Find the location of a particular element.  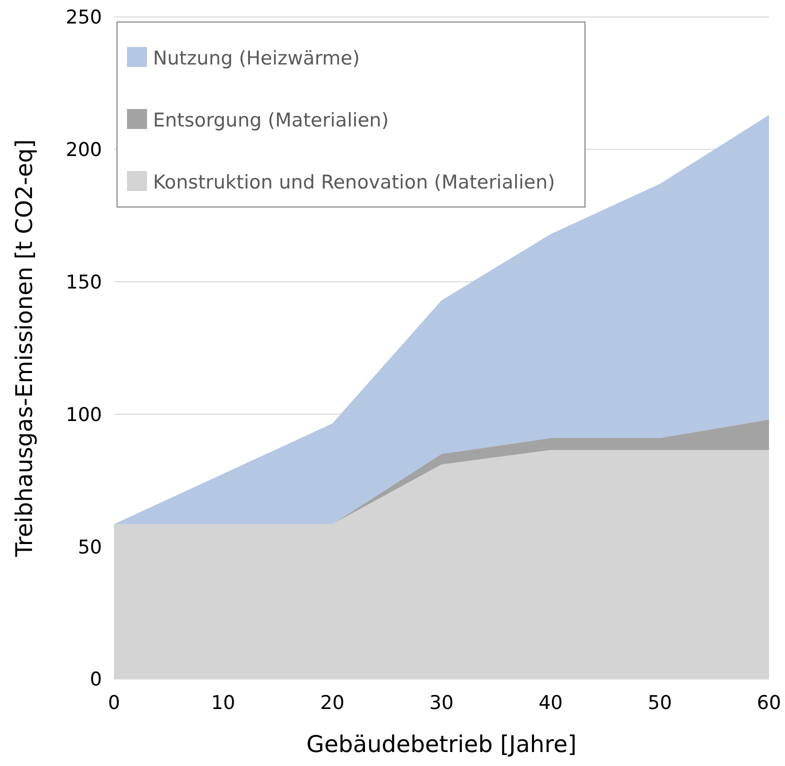

y-tick-label: 50 is located at coordinates (90, 547).